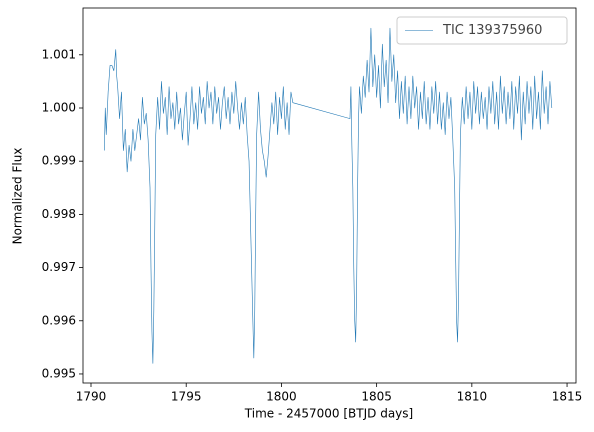 The width and height of the screenshot is (594, 432). I want to click on y-tick-label: 0.995, so click(59, 373).